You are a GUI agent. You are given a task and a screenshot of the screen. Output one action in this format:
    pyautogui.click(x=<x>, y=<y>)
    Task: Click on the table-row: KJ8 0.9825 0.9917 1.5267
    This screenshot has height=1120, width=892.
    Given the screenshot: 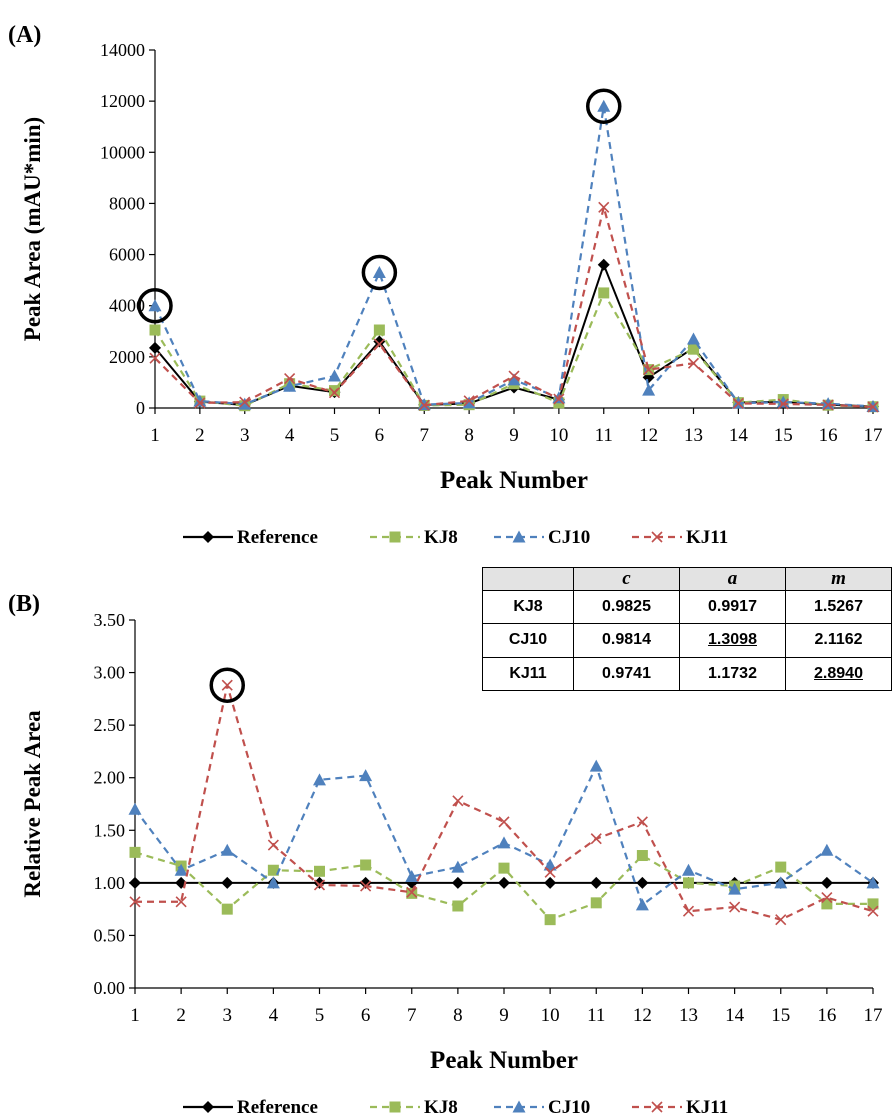 What is the action you would take?
    pyautogui.click(x=687, y=607)
    